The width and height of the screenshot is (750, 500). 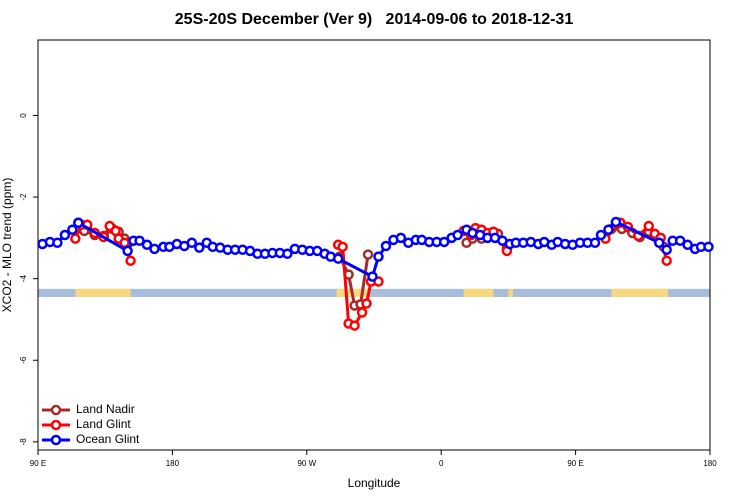 What do you see at coordinates (23, 360) in the screenshot?
I see `y-tick-label: -6` at bounding box center [23, 360].